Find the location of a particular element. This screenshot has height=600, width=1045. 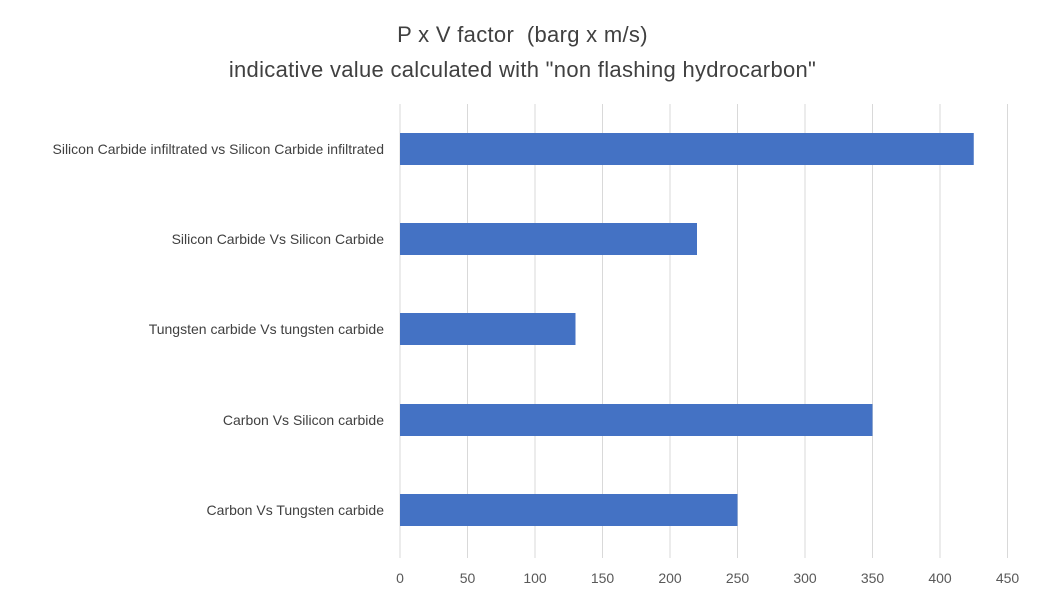

category-label: Carbon Vs Tungsten carbide is located at coordinates (296, 510).